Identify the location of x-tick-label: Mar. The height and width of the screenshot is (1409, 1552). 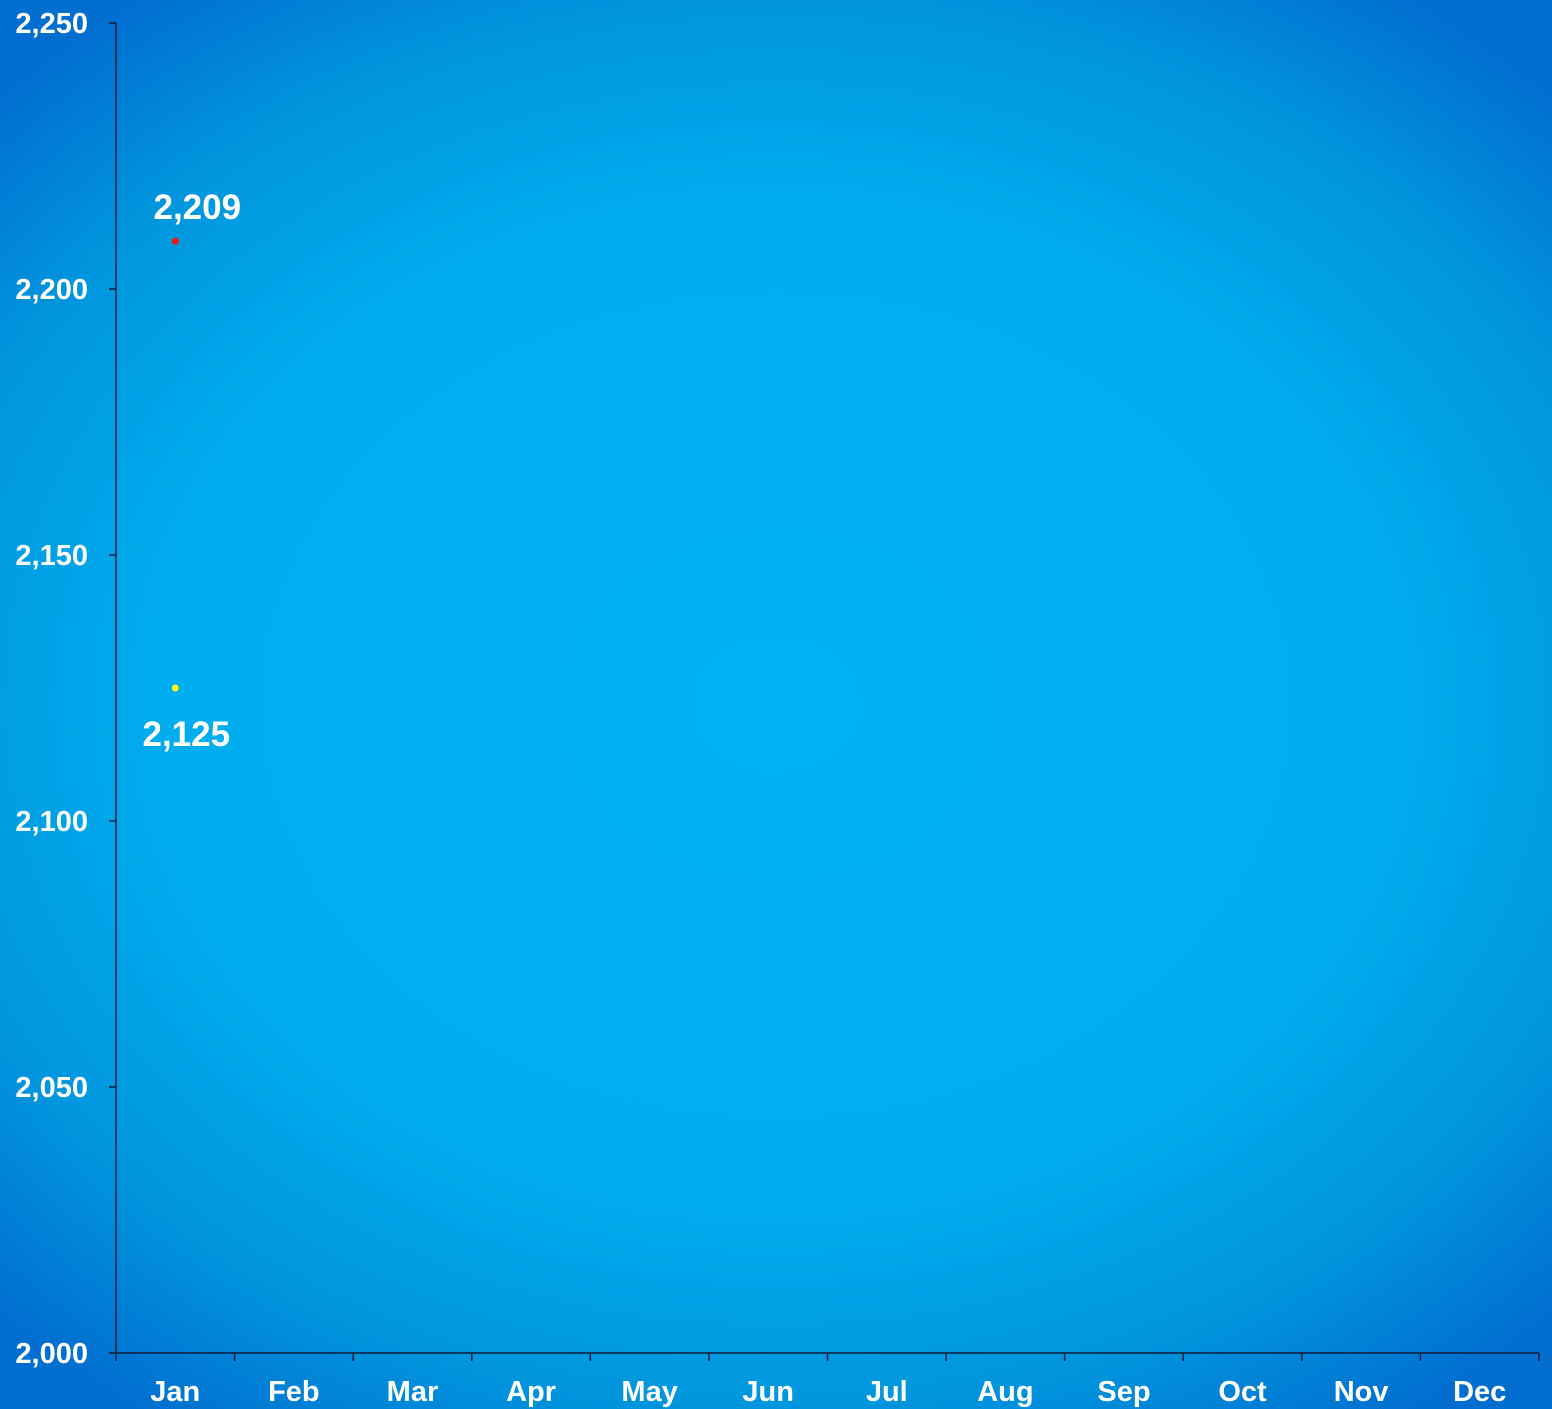
(413, 1392).